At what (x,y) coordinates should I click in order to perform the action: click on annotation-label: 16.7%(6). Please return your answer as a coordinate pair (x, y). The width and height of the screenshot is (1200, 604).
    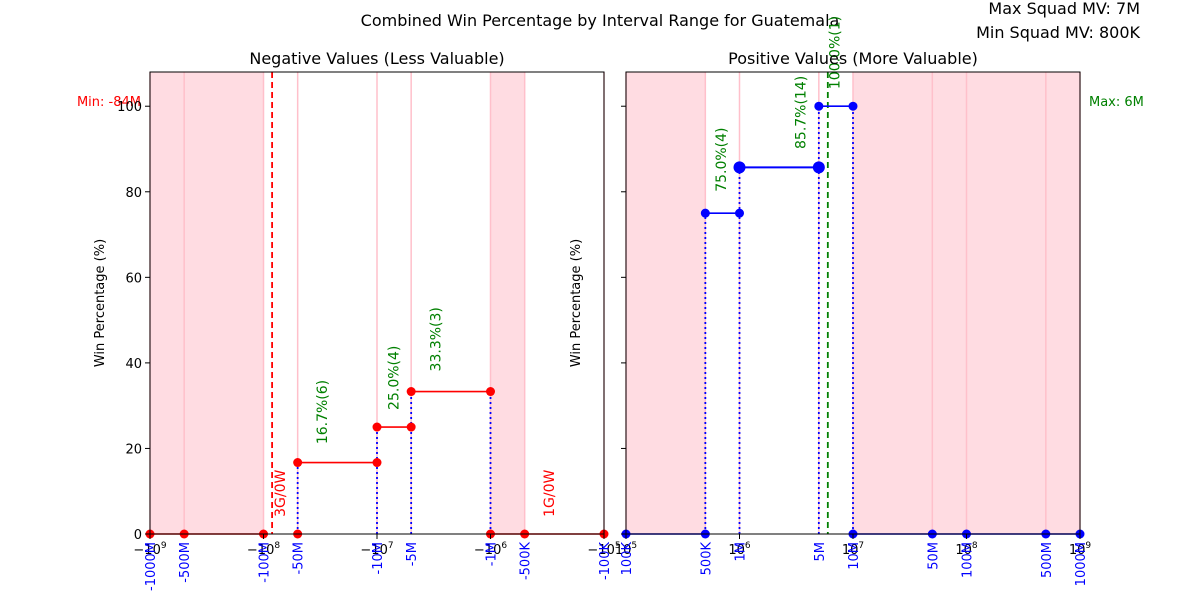
    Looking at the image, I should click on (323, 412).